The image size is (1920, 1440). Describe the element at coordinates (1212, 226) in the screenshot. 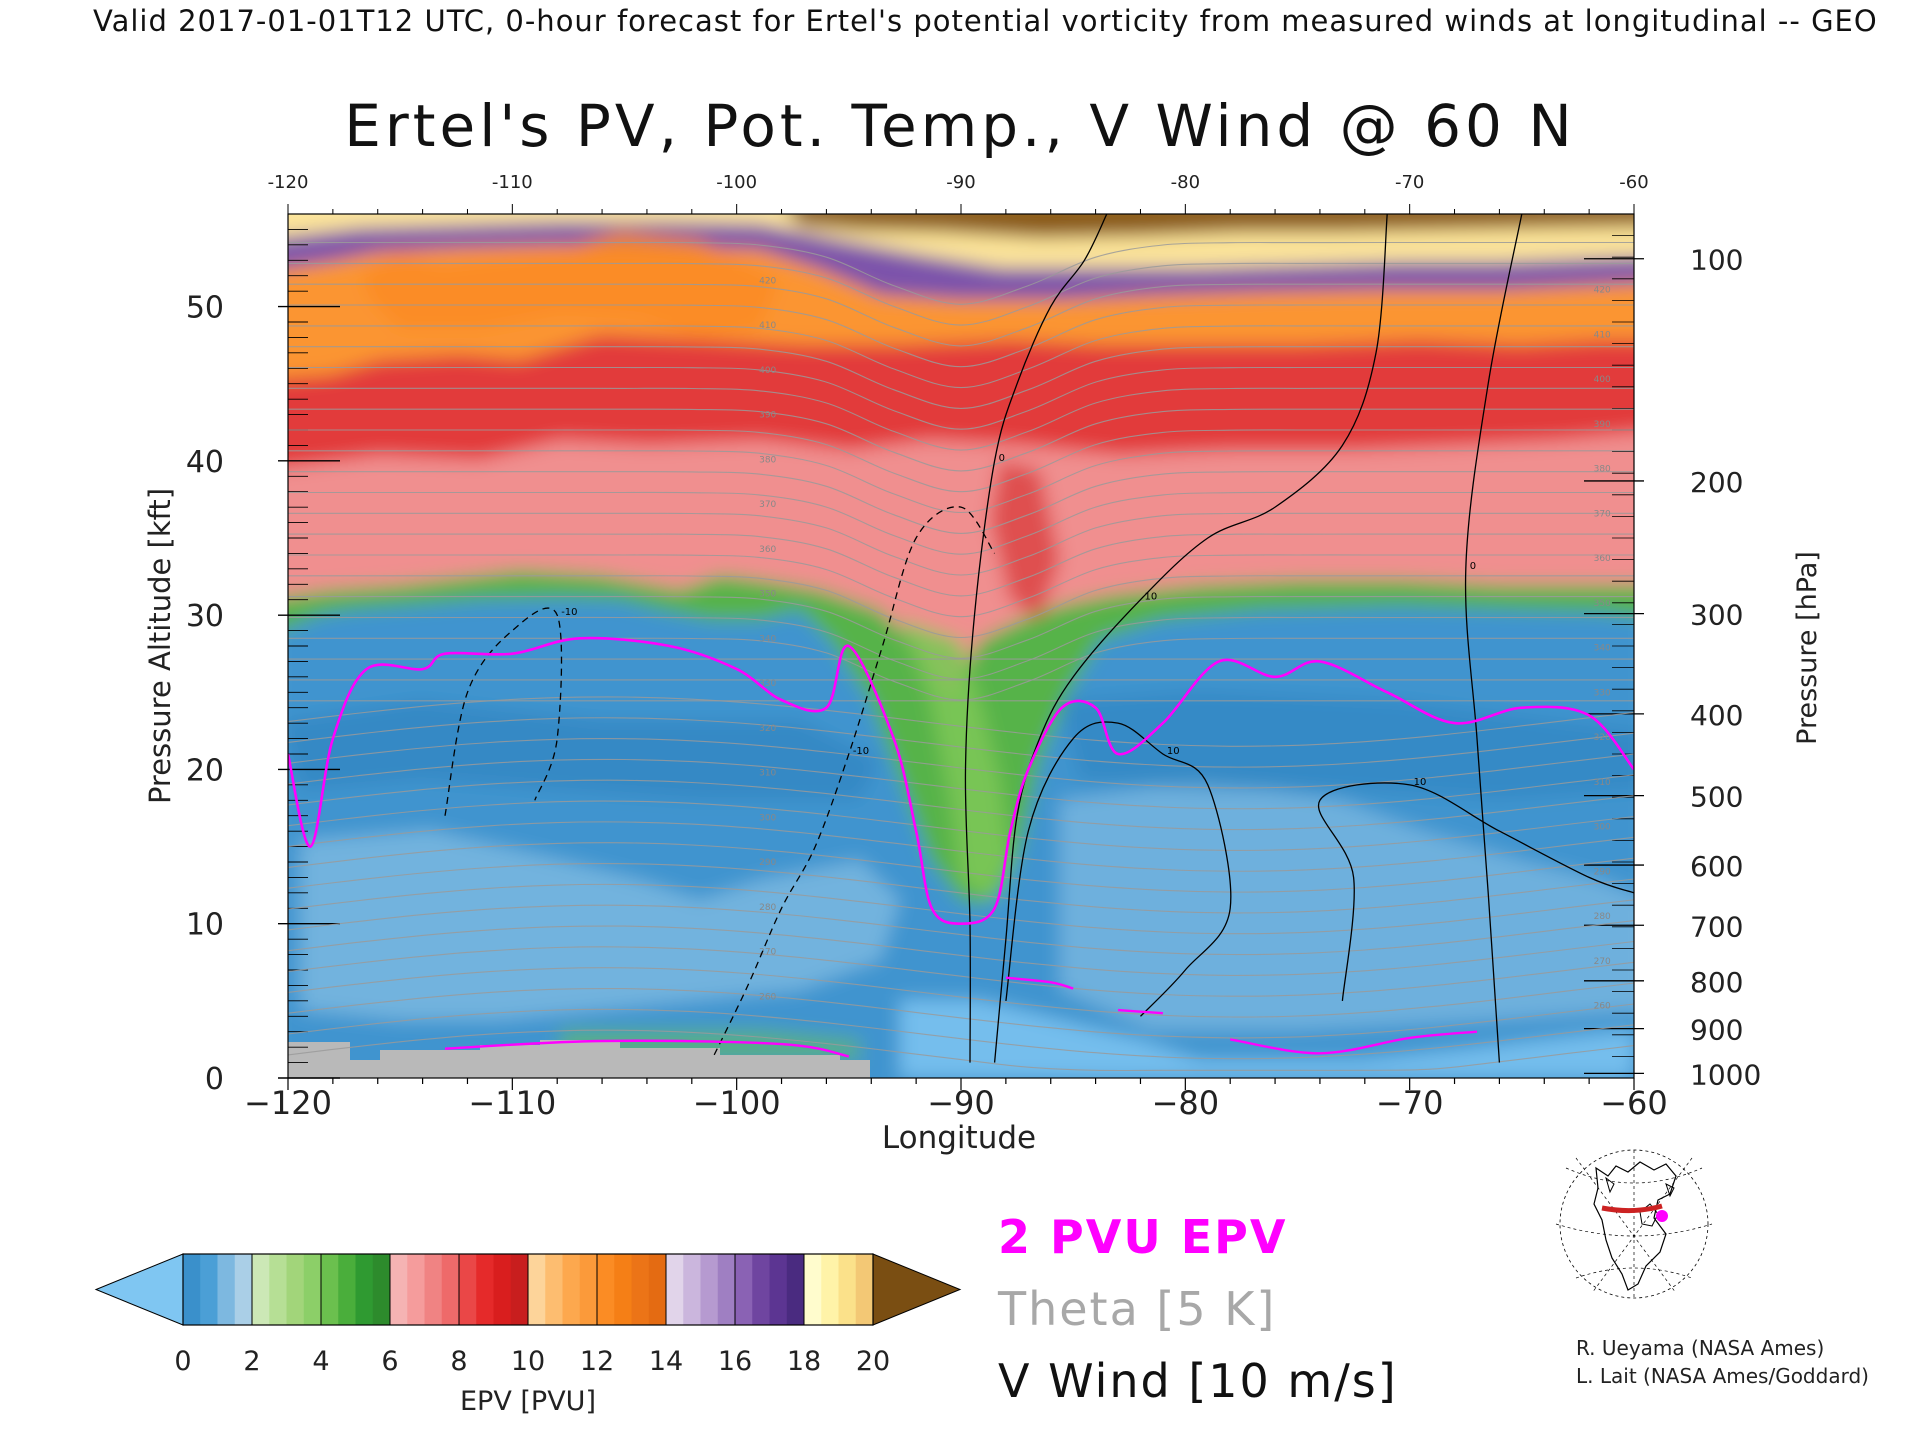

I see `epv-layer-brown` at that location.